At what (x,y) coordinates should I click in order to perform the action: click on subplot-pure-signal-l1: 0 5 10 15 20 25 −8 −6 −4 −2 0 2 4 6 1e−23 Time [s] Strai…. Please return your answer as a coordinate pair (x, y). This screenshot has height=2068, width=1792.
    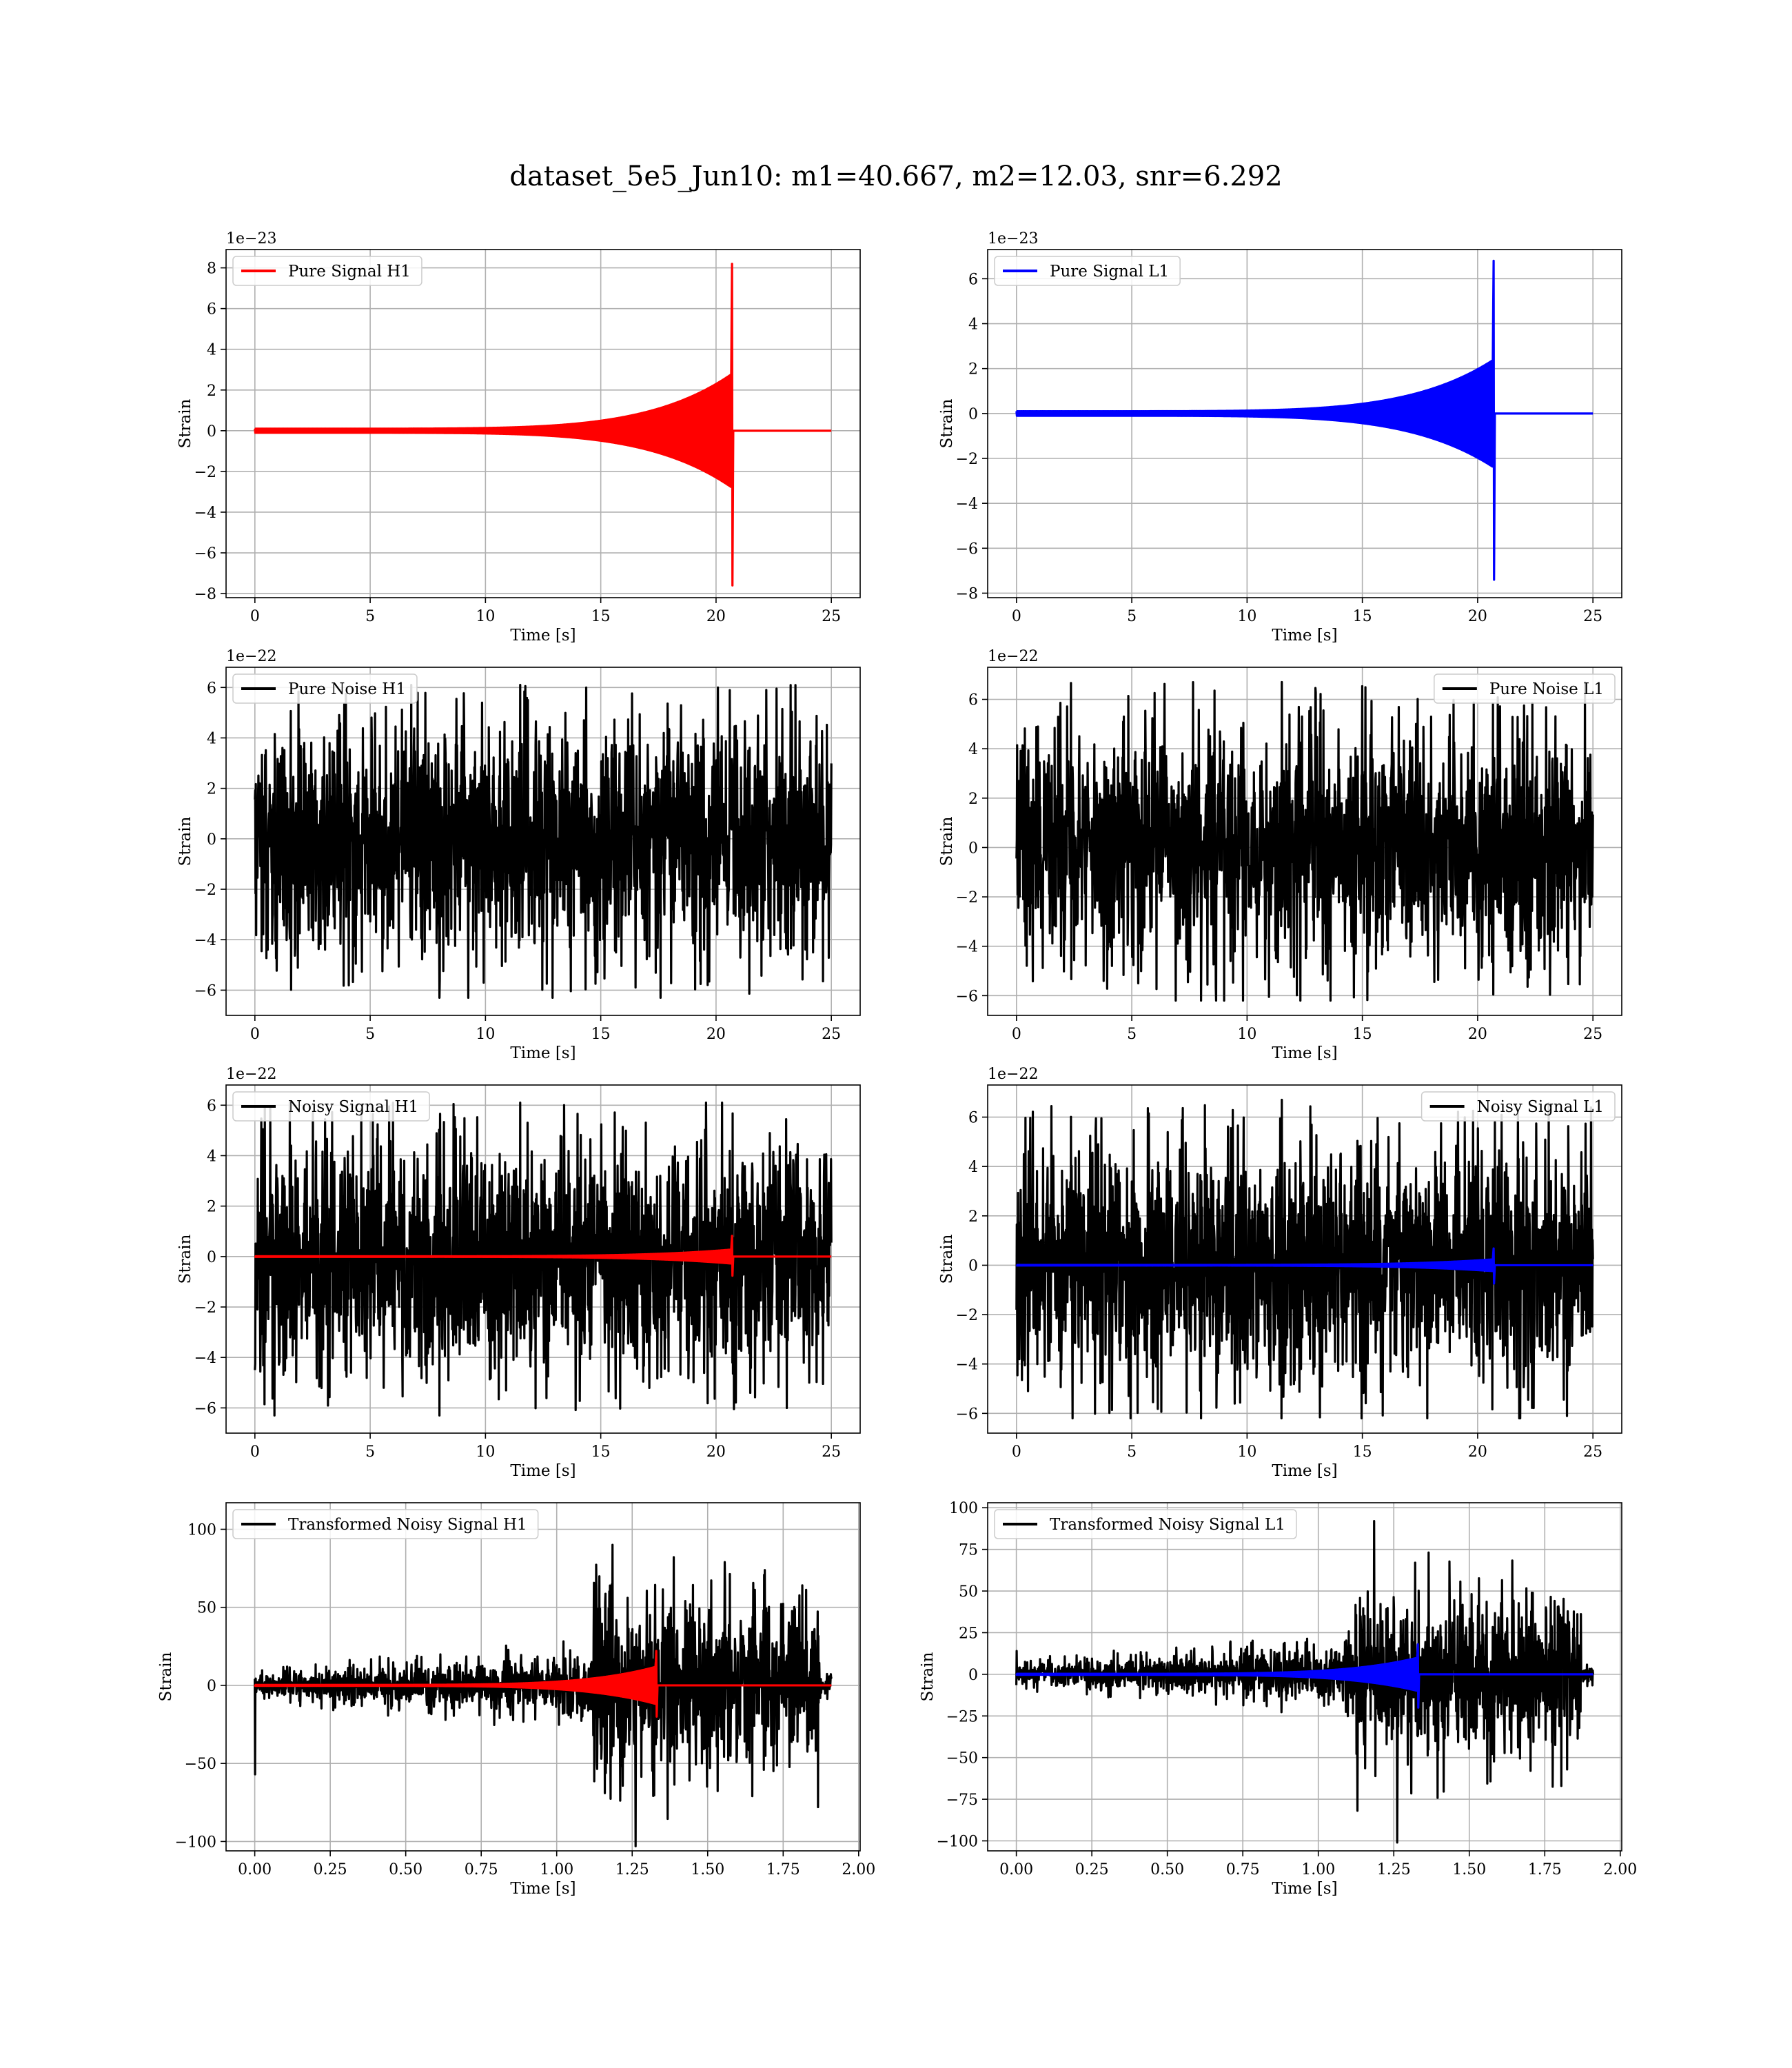
    Looking at the image, I should click on (1280, 437).